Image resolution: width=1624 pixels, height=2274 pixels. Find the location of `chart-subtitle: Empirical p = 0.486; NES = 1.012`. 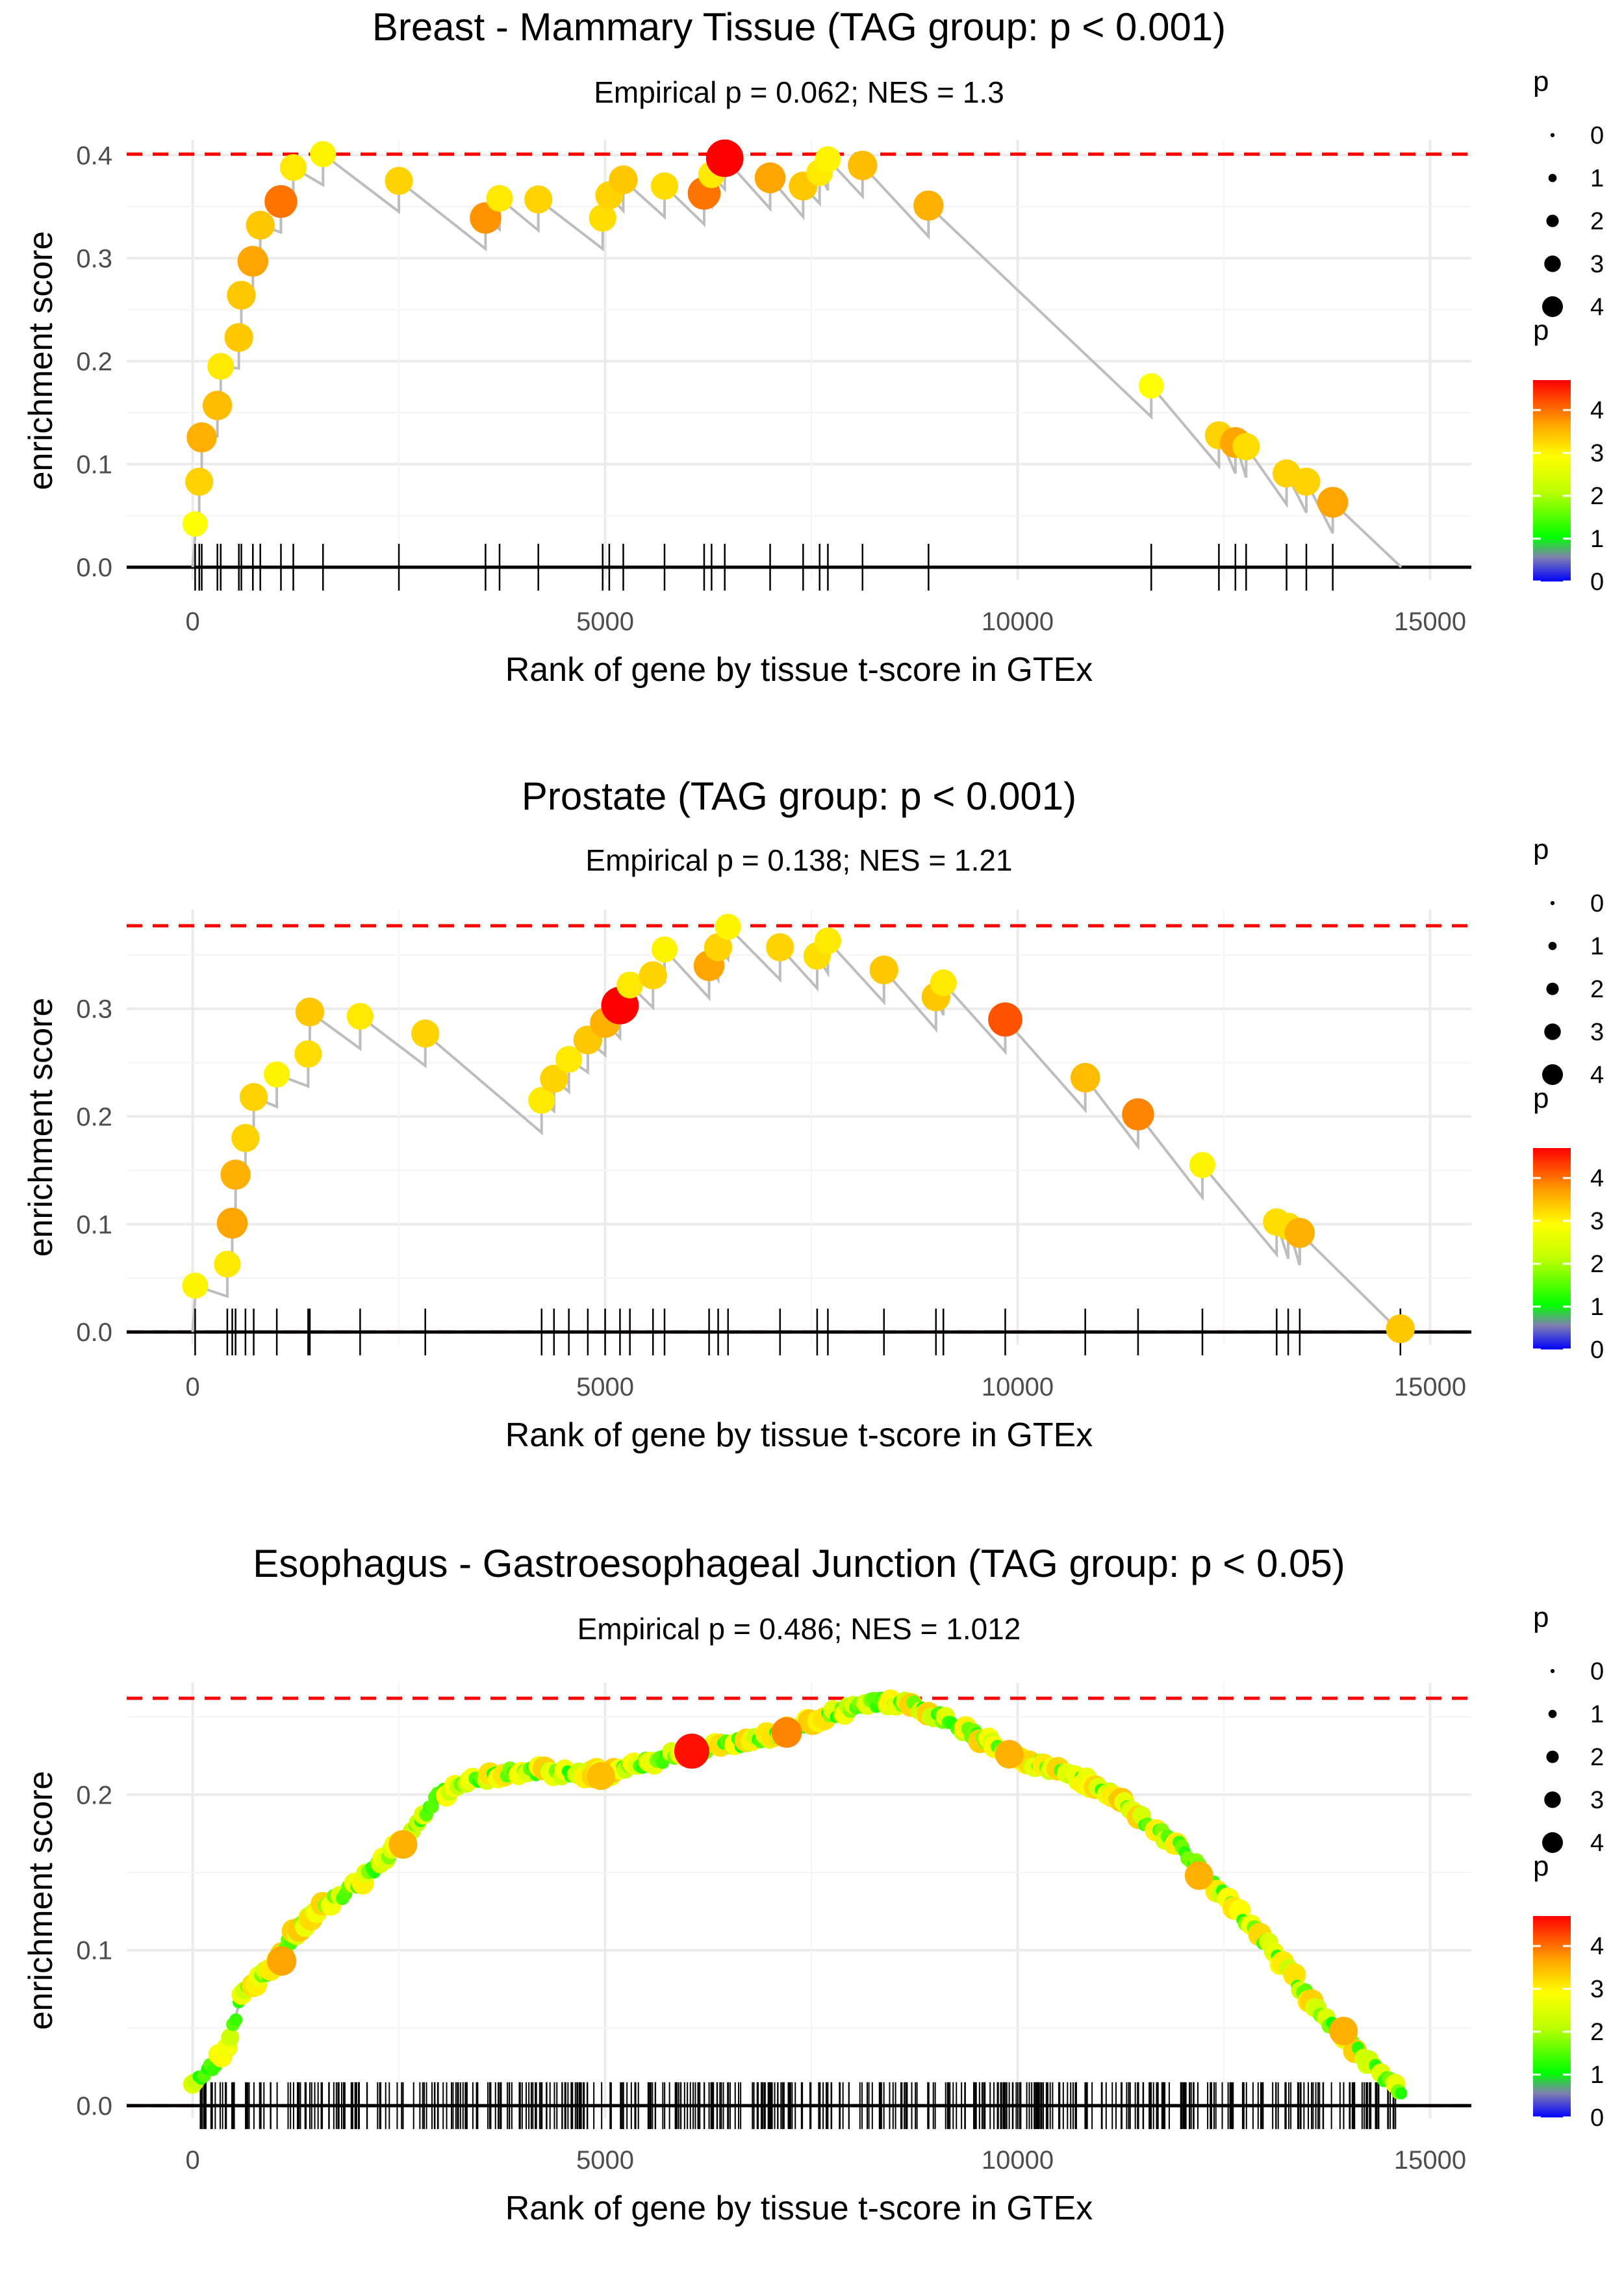

chart-subtitle: Empirical p = 0.486; NES = 1.012 is located at coordinates (799, 1629).